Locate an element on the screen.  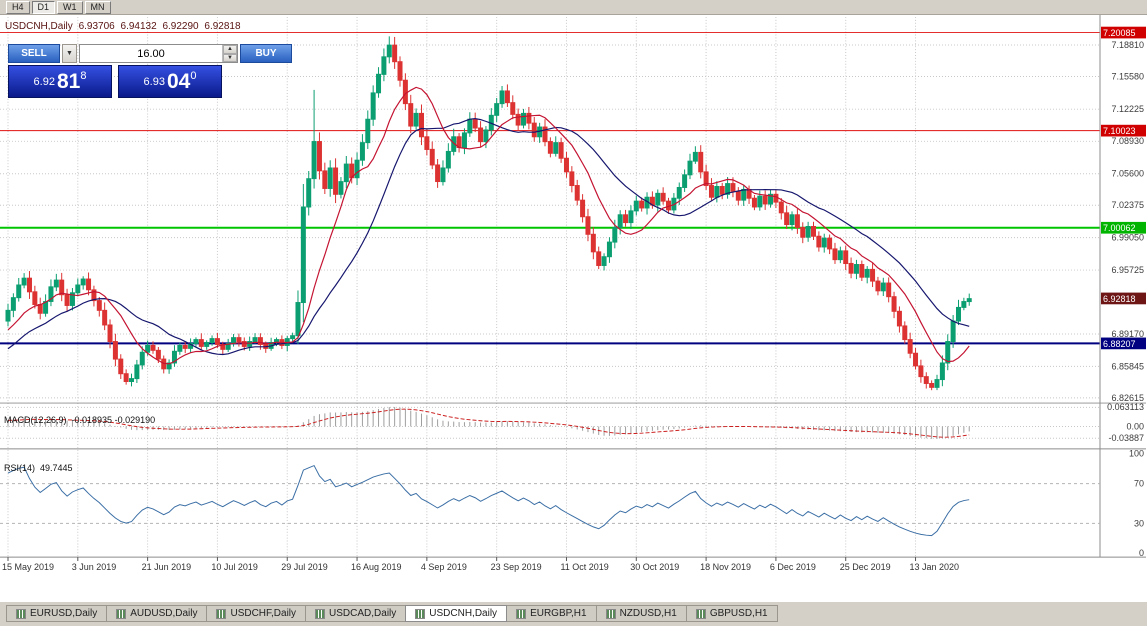
volume-box: ▲ ▼ is located at coordinates (158, 53).